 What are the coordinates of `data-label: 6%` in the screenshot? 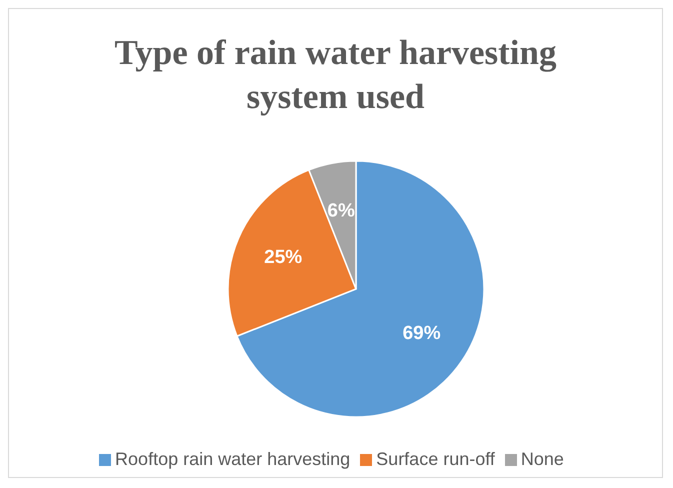 It's located at (341, 211).